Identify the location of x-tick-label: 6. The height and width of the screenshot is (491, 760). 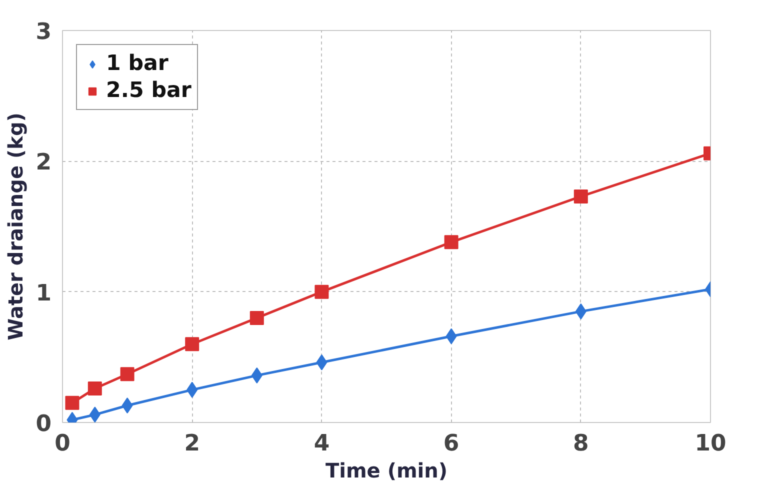
(451, 443).